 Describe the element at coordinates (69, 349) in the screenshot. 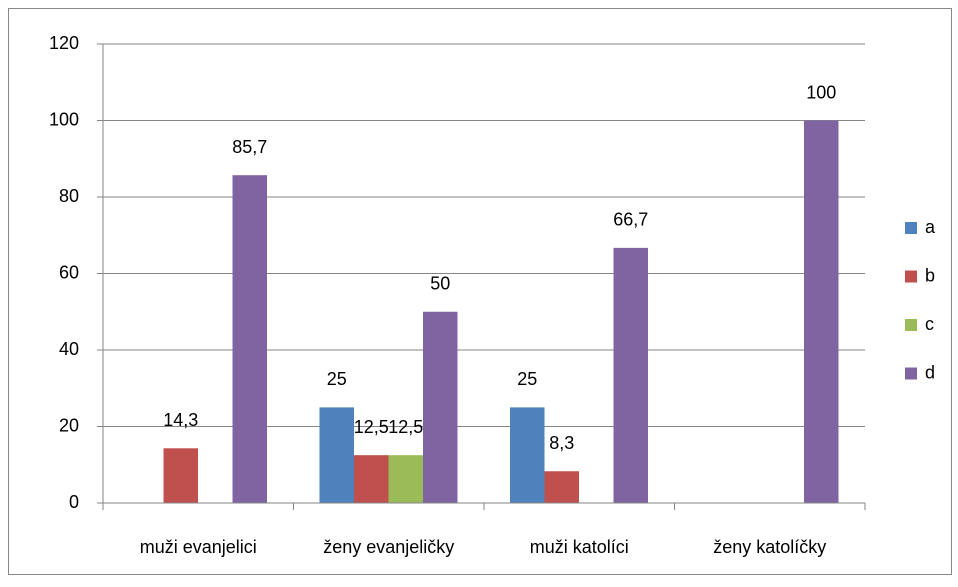

I see `y-tick-label: 40` at that location.